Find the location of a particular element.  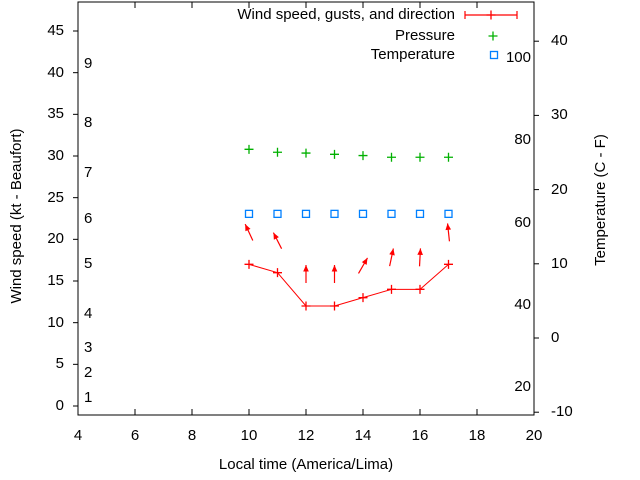

beaufort-label: 9 is located at coordinates (88, 64).